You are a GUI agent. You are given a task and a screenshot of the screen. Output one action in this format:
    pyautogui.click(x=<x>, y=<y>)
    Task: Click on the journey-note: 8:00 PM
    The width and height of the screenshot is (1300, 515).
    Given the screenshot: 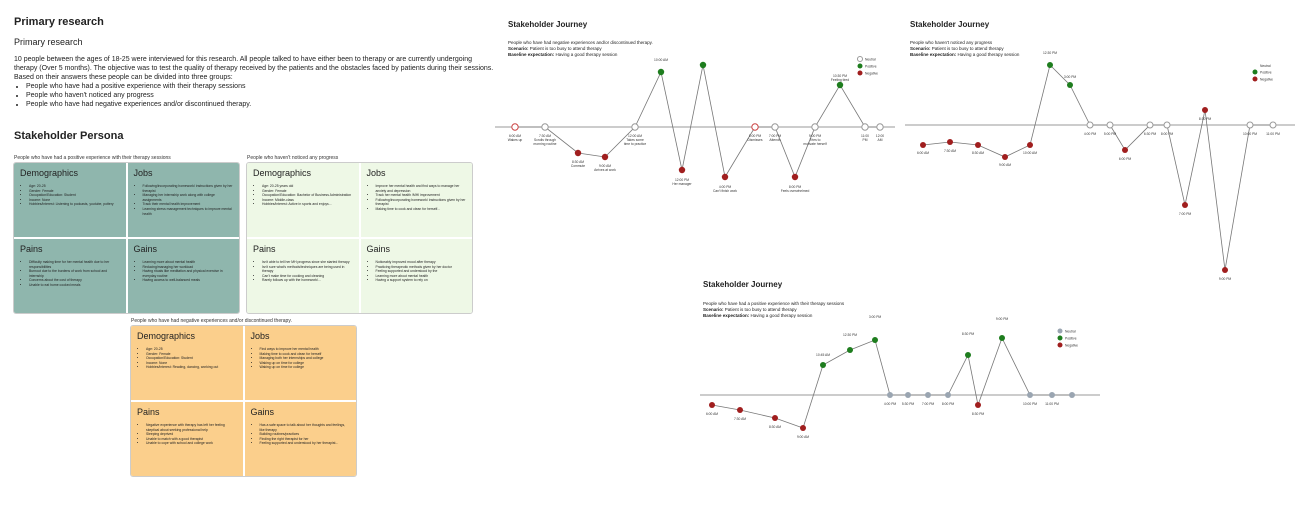 What is the action you would take?
    pyautogui.click(x=1167, y=134)
    